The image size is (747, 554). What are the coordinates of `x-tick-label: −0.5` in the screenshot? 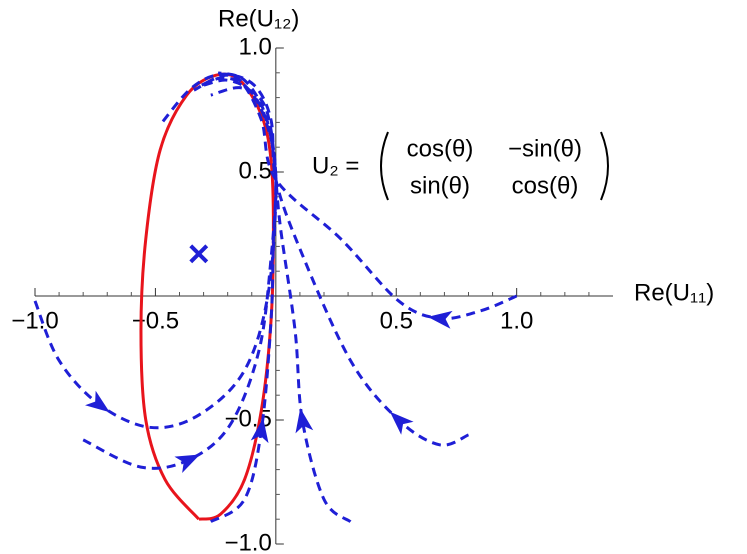 It's located at (155, 320).